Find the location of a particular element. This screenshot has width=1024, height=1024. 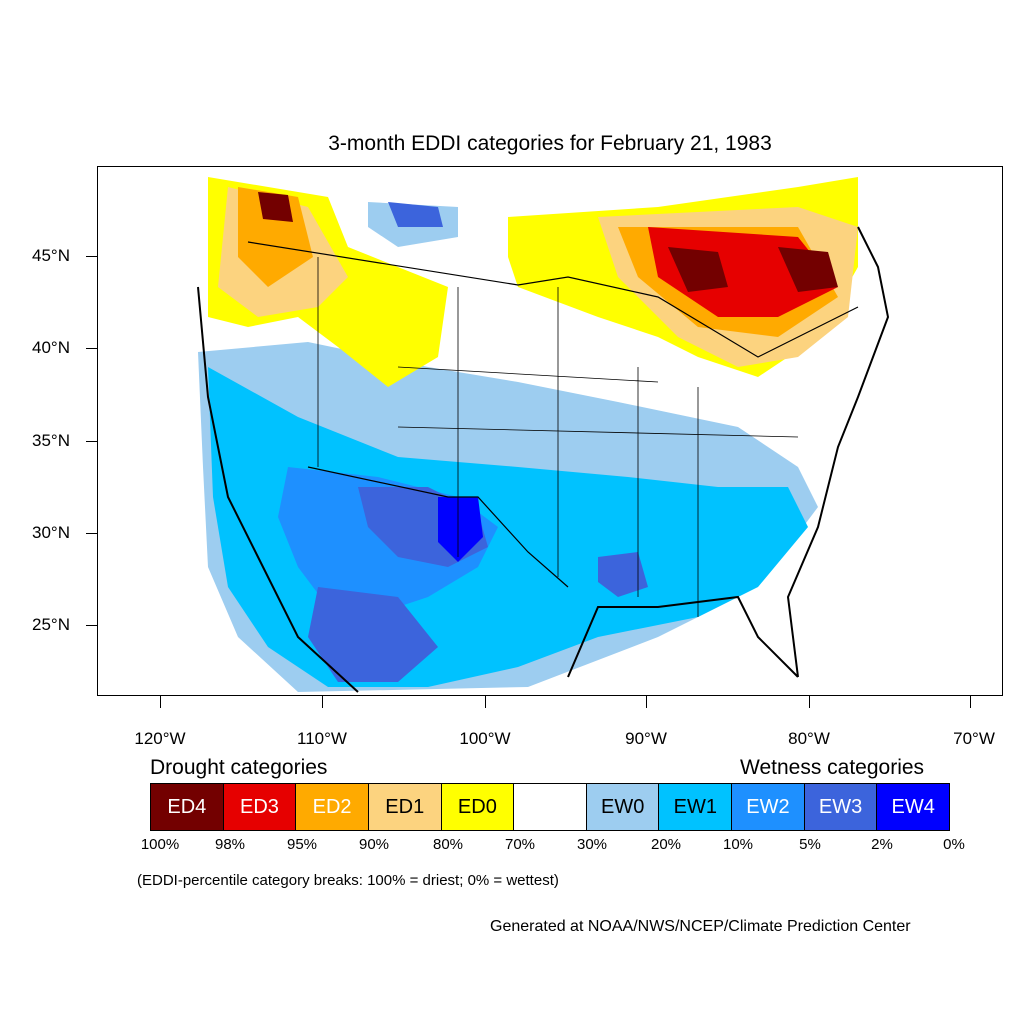

lon-label-90w: 90°W is located at coordinates (646, 738).